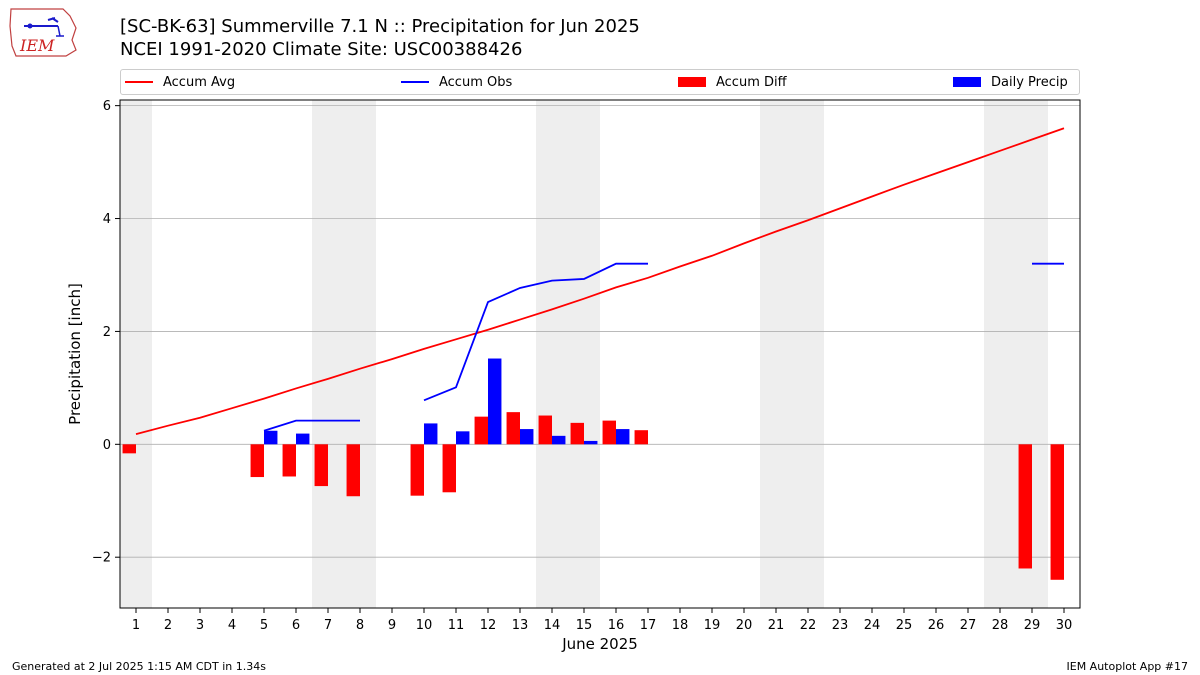 The image size is (1200, 675). What do you see at coordinates (1127, 666) in the screenshot?
I see `app-credit: IEM Autoplot App #17` at bounding box center [1127, 666].